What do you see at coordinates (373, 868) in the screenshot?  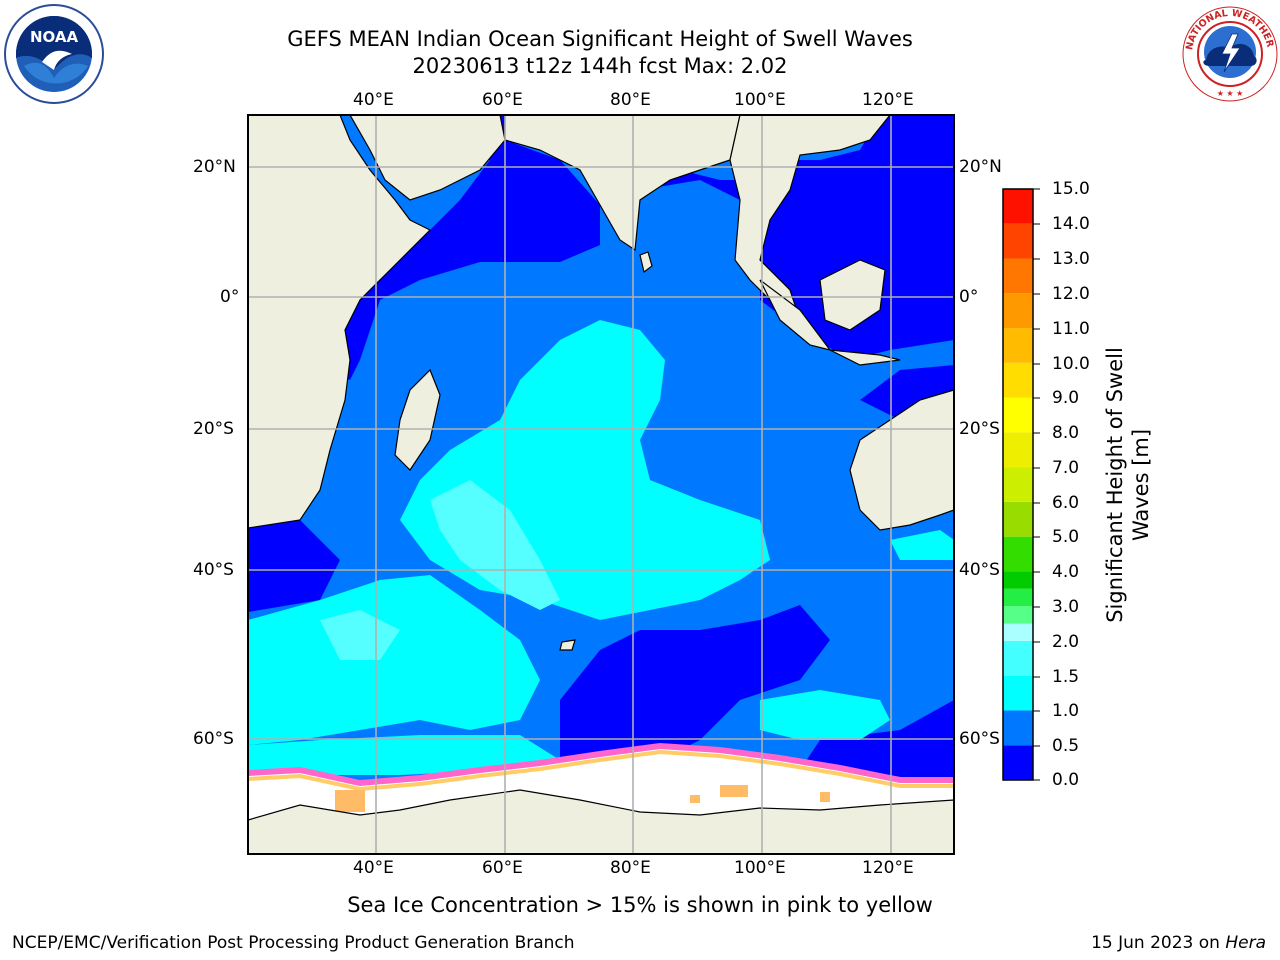 I see `lon-tick-bottom: 40°E` at bounding box center [373, 868].